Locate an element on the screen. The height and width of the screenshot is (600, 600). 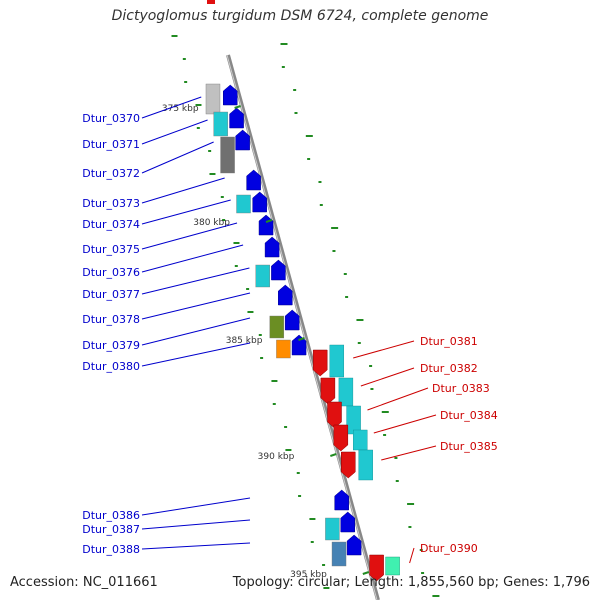
gene-label-reverse: Dtur_0385 is located at coordinates (469, 446).